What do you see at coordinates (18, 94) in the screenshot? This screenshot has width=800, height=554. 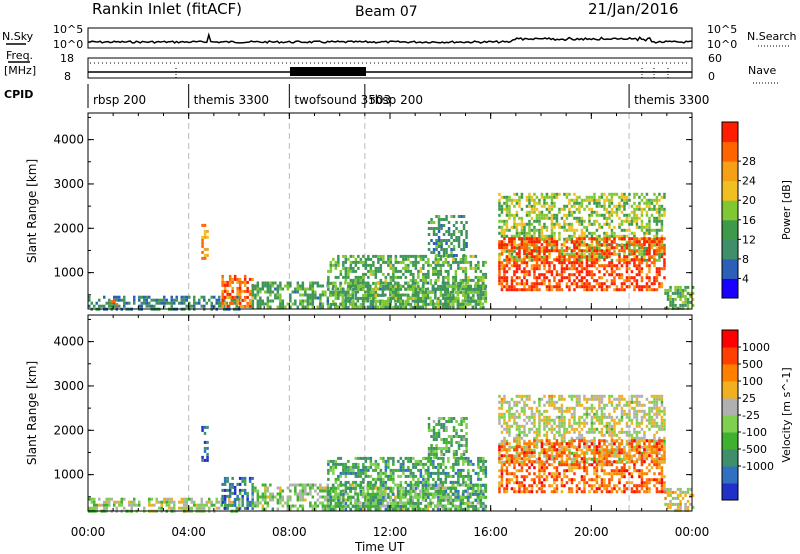 I see `cpid-label: CPID` at bounding box center [18, 94].